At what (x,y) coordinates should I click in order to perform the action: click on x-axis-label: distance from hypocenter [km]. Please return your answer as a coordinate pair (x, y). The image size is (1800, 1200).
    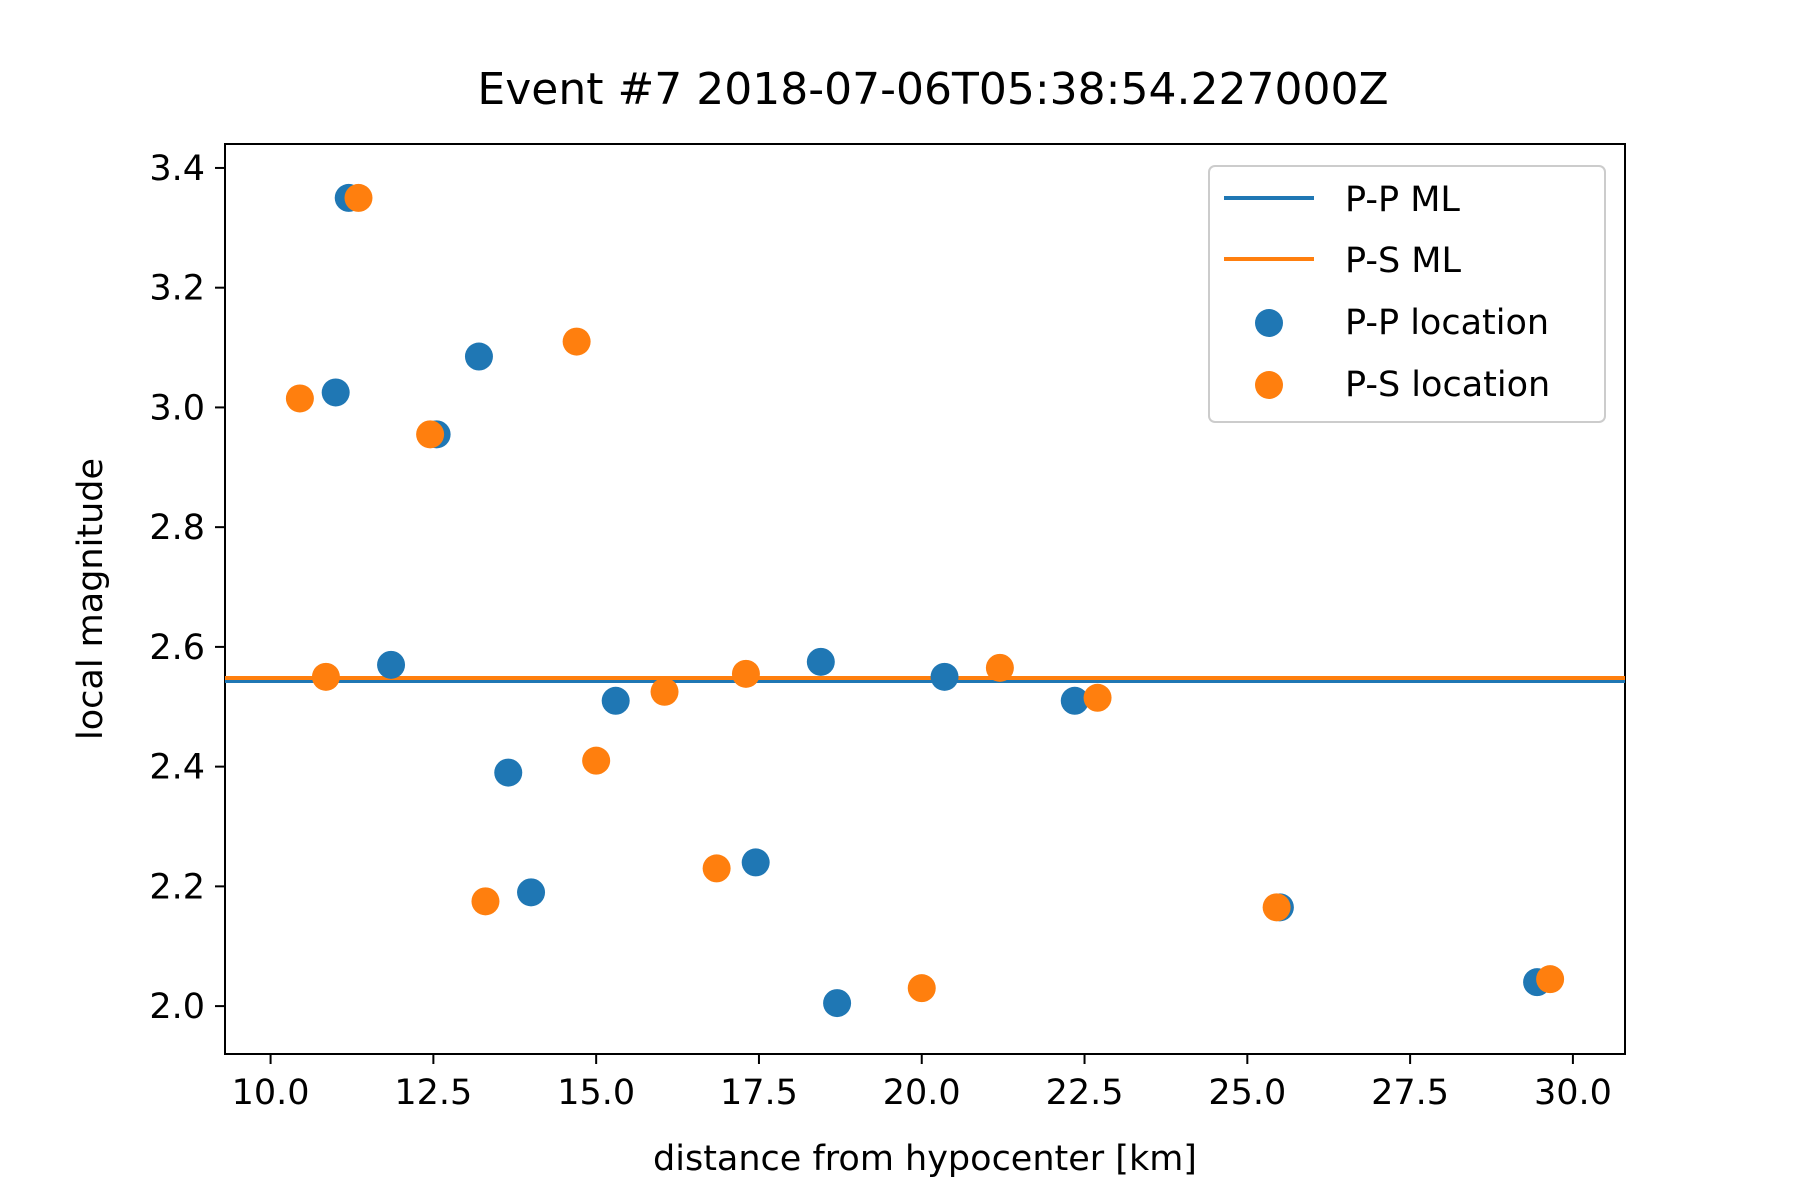
    Looking at the image, I should click on (925, 1159).